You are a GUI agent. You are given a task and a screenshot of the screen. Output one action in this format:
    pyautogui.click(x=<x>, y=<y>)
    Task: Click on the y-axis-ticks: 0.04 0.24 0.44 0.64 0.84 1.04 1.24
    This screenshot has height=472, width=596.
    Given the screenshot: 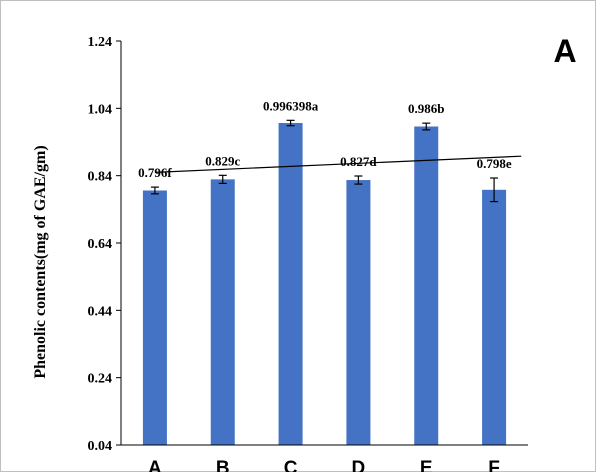 What is the action you would take?
    pyautogui.click(x=104, y=244)
    